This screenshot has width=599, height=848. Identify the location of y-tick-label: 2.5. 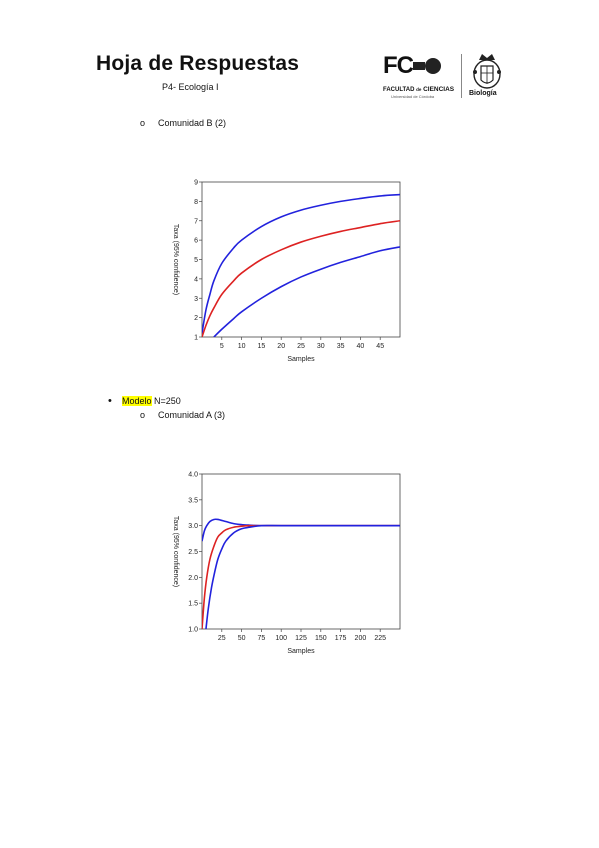
(193, 552).